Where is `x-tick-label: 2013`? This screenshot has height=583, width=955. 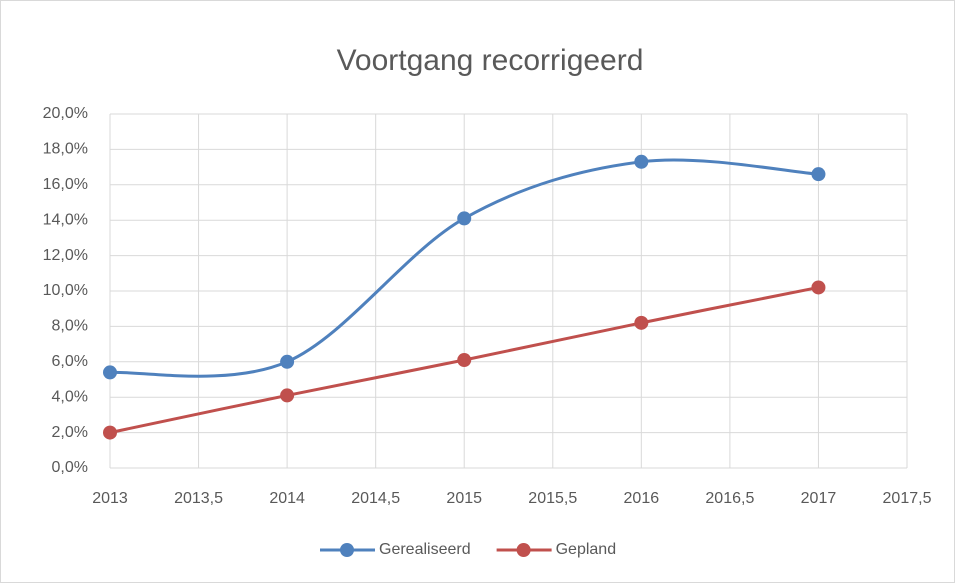
x-tick-label: 2013 is located at coordinates (110, 498).